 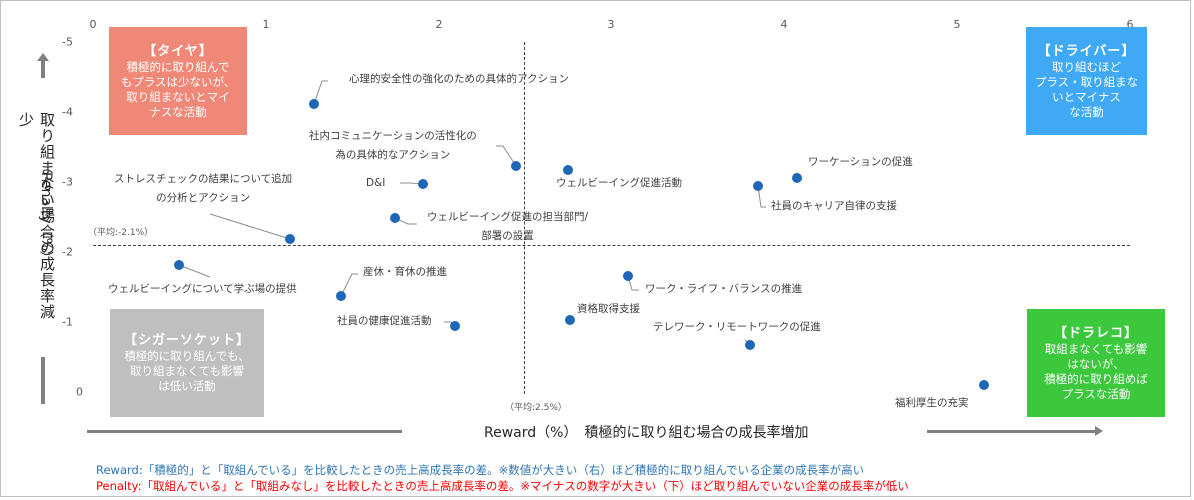 I want to click on quadrant-driver: 【ドライバー】 取り組むほど プラス・取り組まな いとマイナス な活動, so click(x=1086, y=81).